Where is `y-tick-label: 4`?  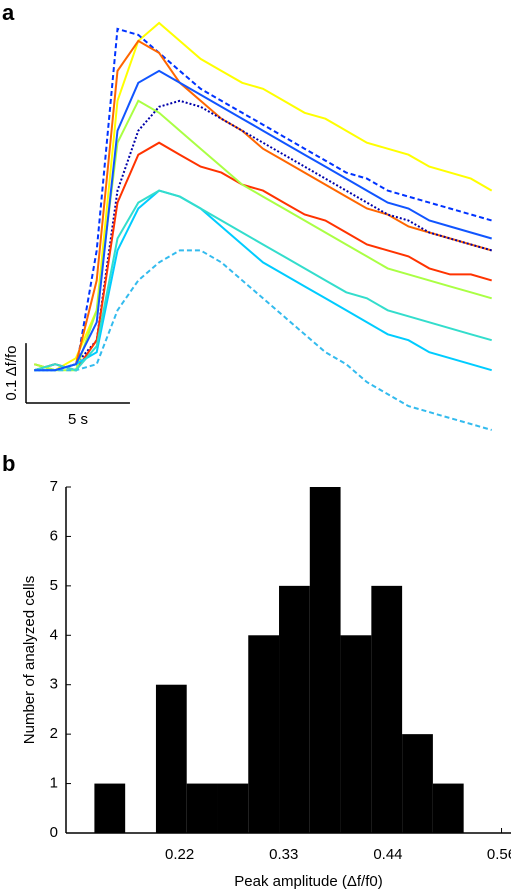 y-tick-label: 4 is located at coordinates (54, 634).